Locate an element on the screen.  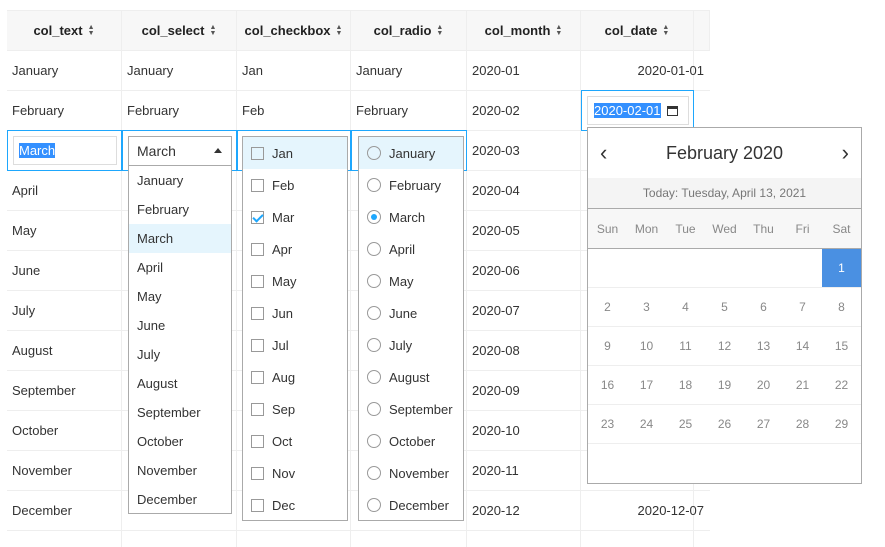
radio-option: August is located at coordinates (411, 377).